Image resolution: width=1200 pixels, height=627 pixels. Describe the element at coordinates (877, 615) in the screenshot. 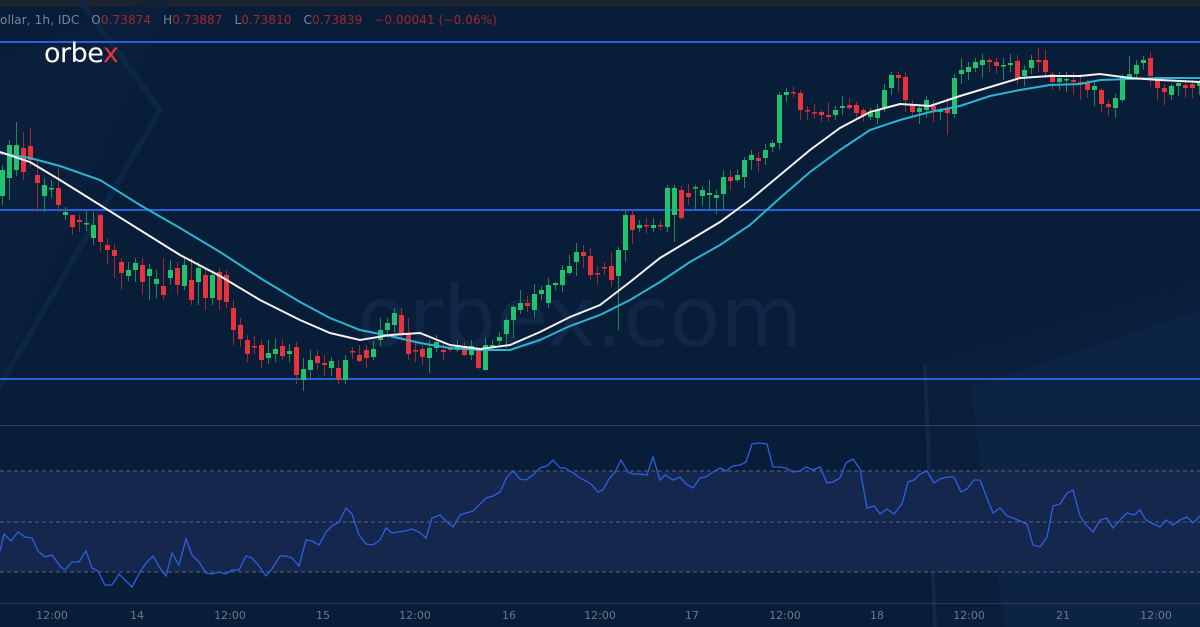

I see `time-axis-label: 18` at that location.